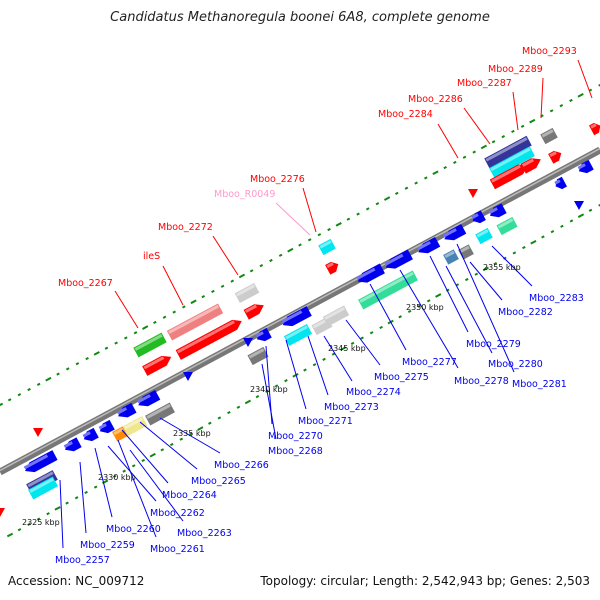 Image resolution: width=600 pixels, height=600 pixels. I want to click on gene-2271-feature-body, so click(297, 316).